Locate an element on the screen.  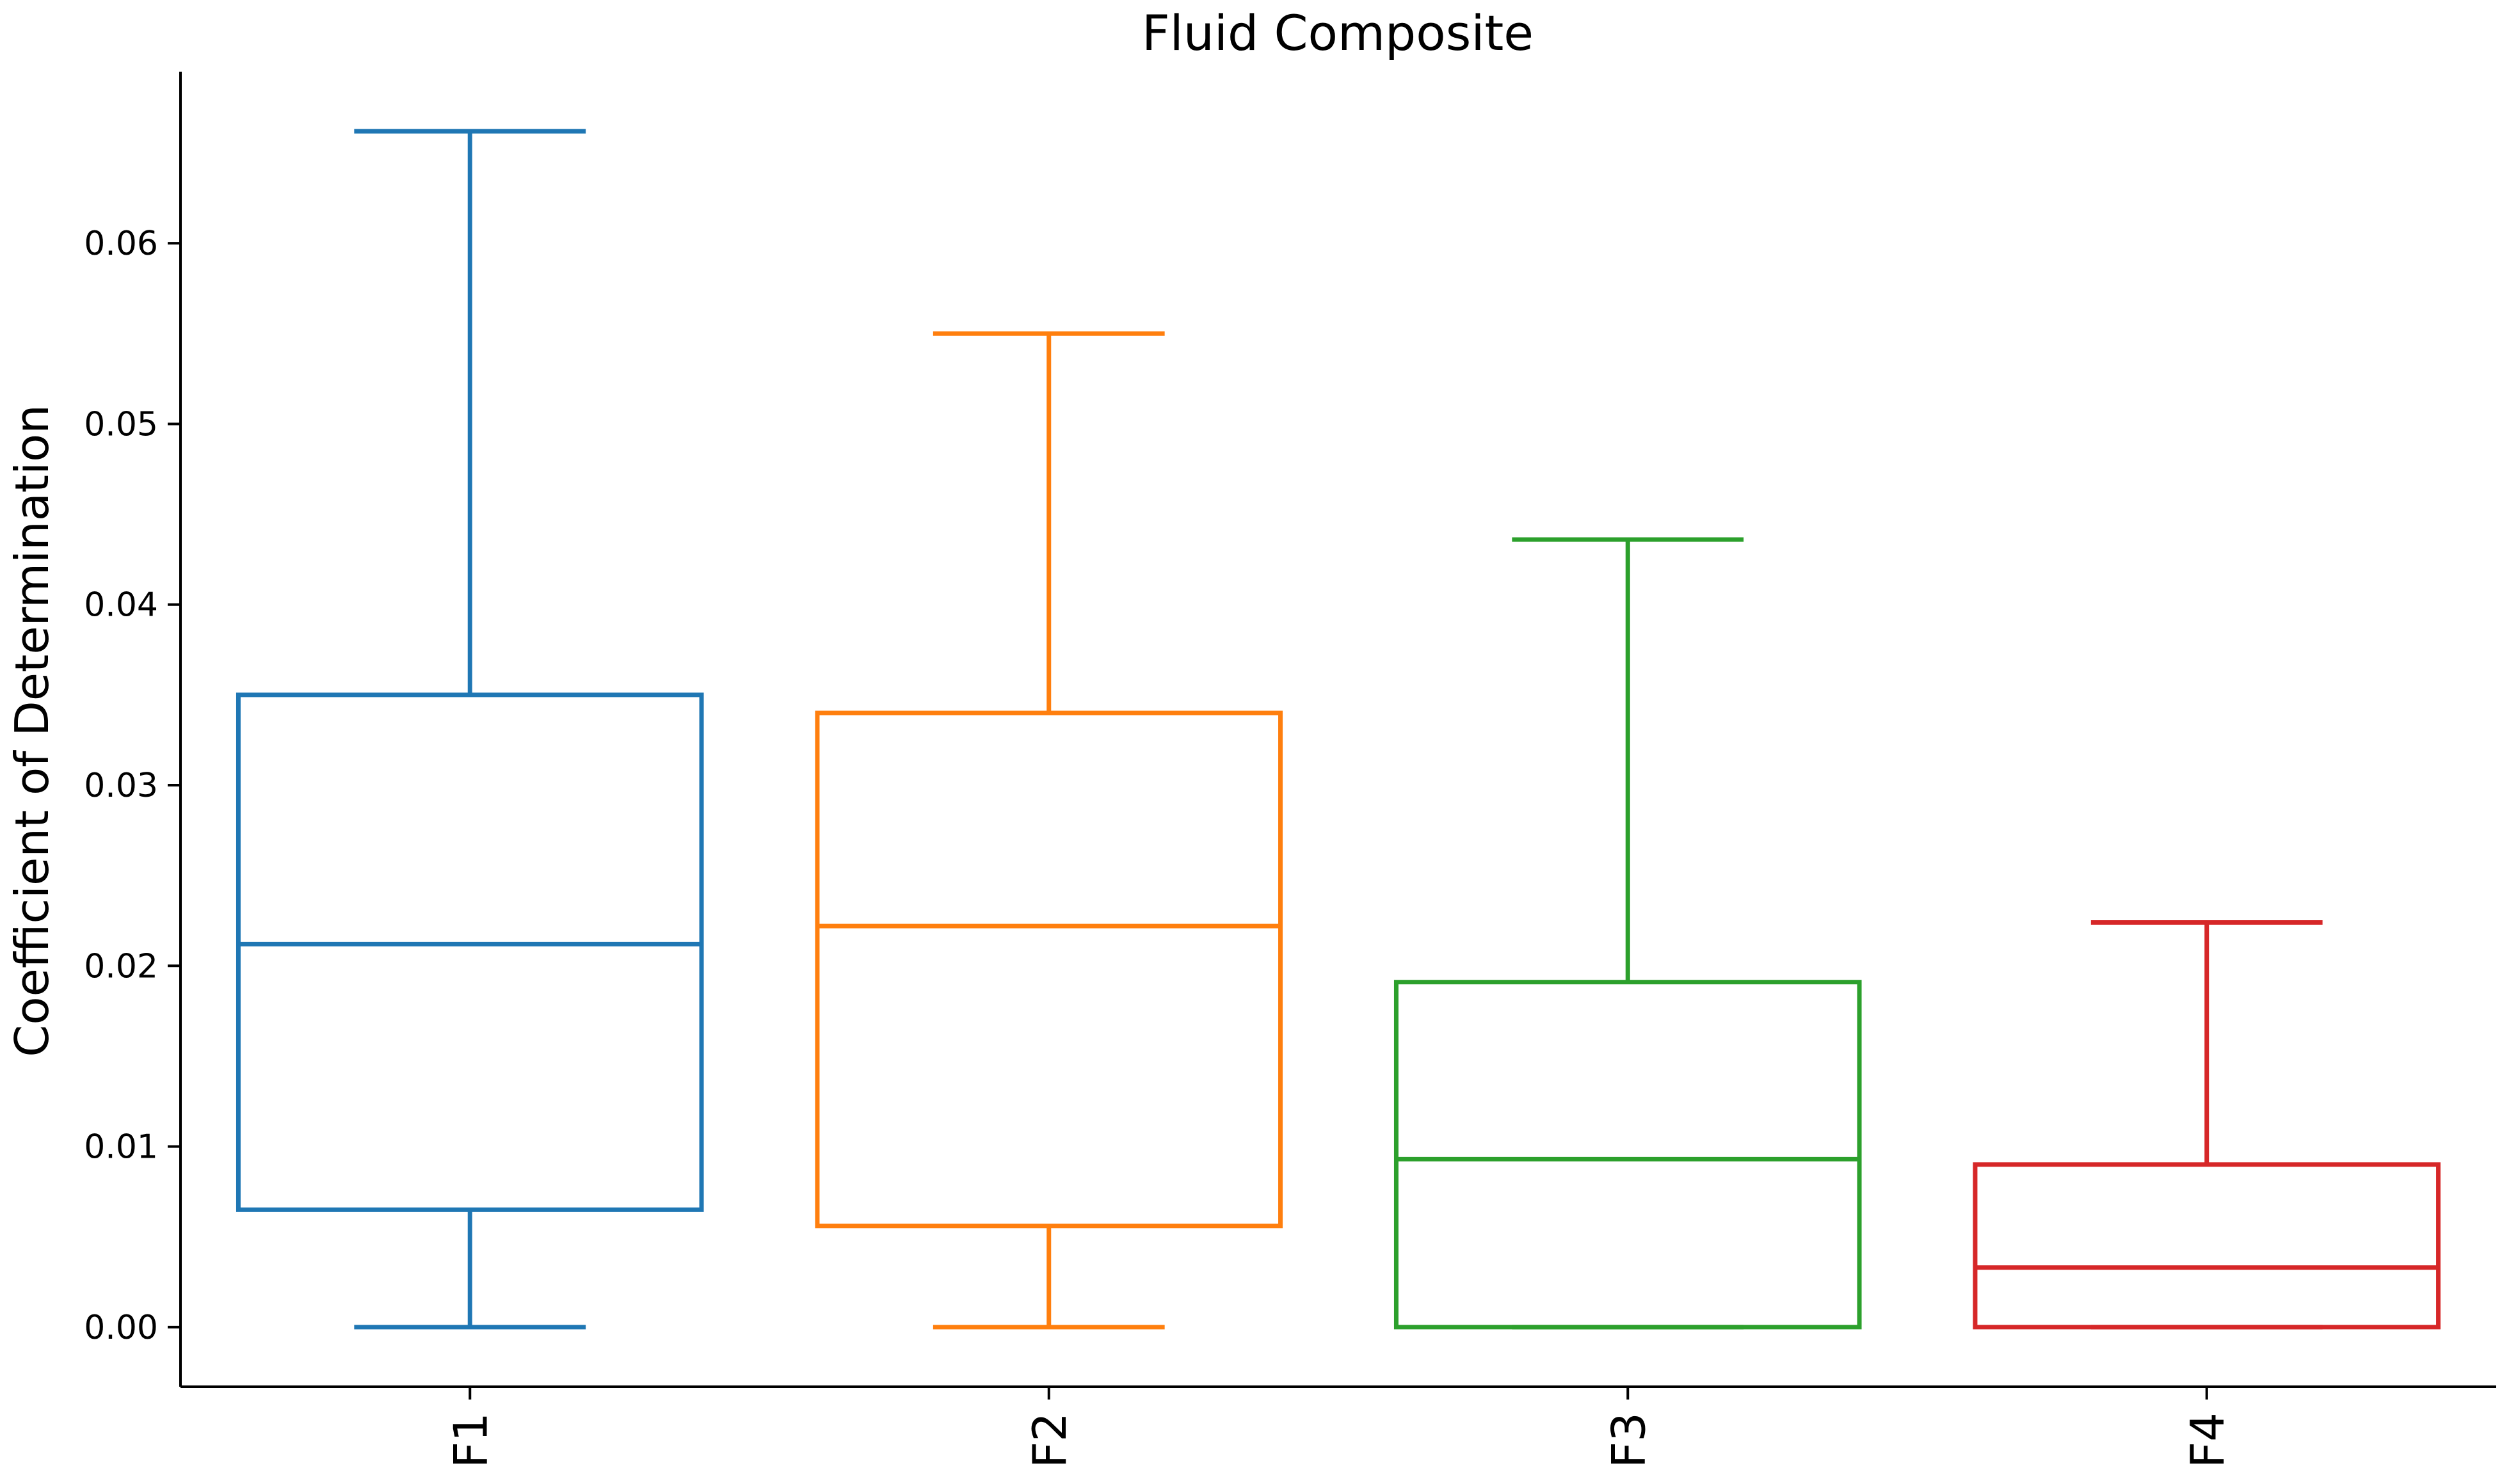
chart-title: Fluid Composite is located at coordinates (1338, 32).